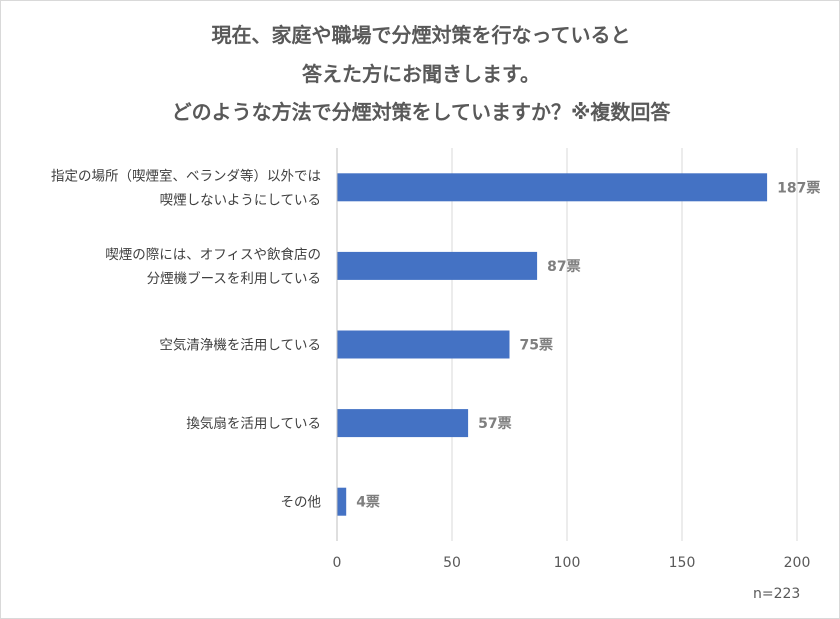 This screenshot has height=619, width=840. Describe the element at coordinates (563, 267) in the screenshot. I see `data-label: 87票` at that location.